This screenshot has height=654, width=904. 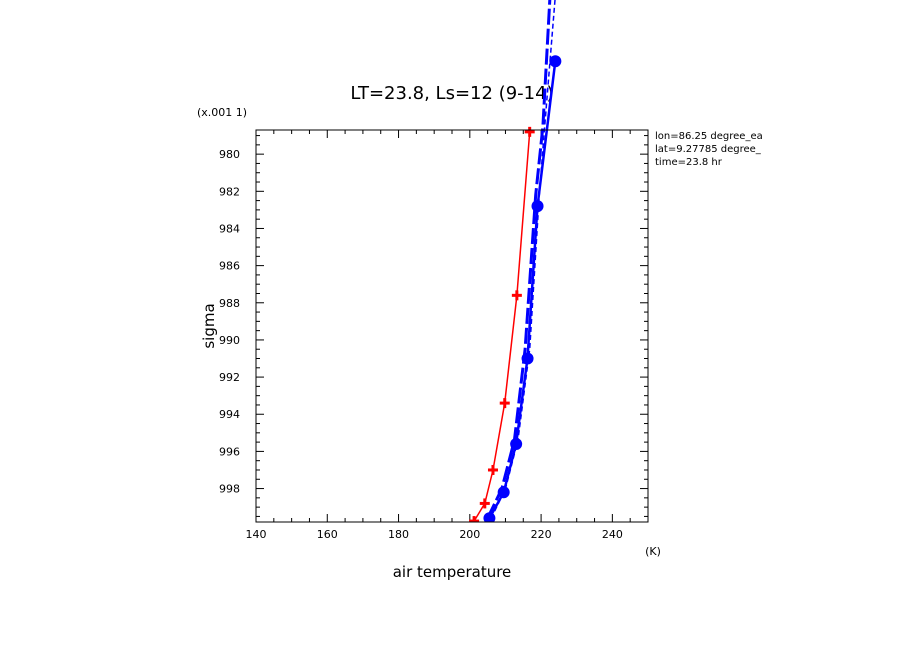 I want to click on y-scale-note: (x.001 1), so click(x=222, y=112).